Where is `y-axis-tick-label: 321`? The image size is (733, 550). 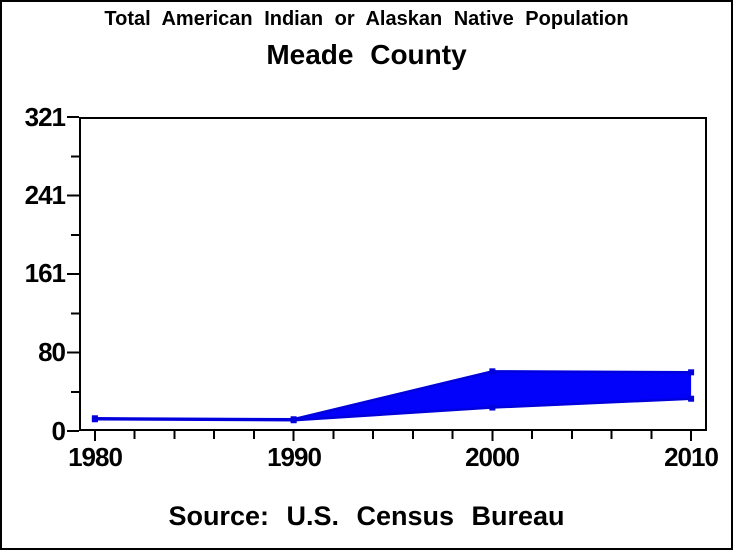
y-axis-tick-label: 321 is located at coordinates (45, 117).